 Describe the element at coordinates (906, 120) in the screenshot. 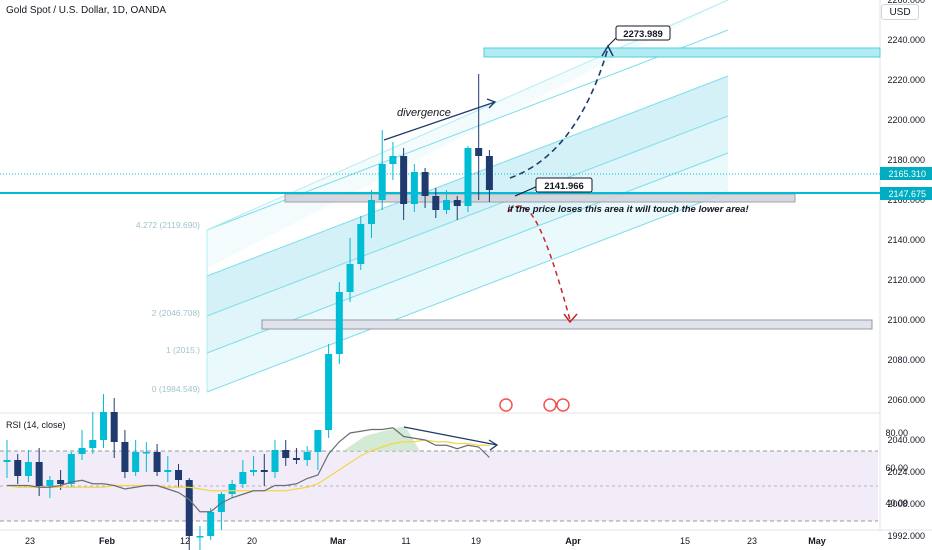

I see `price-axis-tick: 2200.000` at that location.